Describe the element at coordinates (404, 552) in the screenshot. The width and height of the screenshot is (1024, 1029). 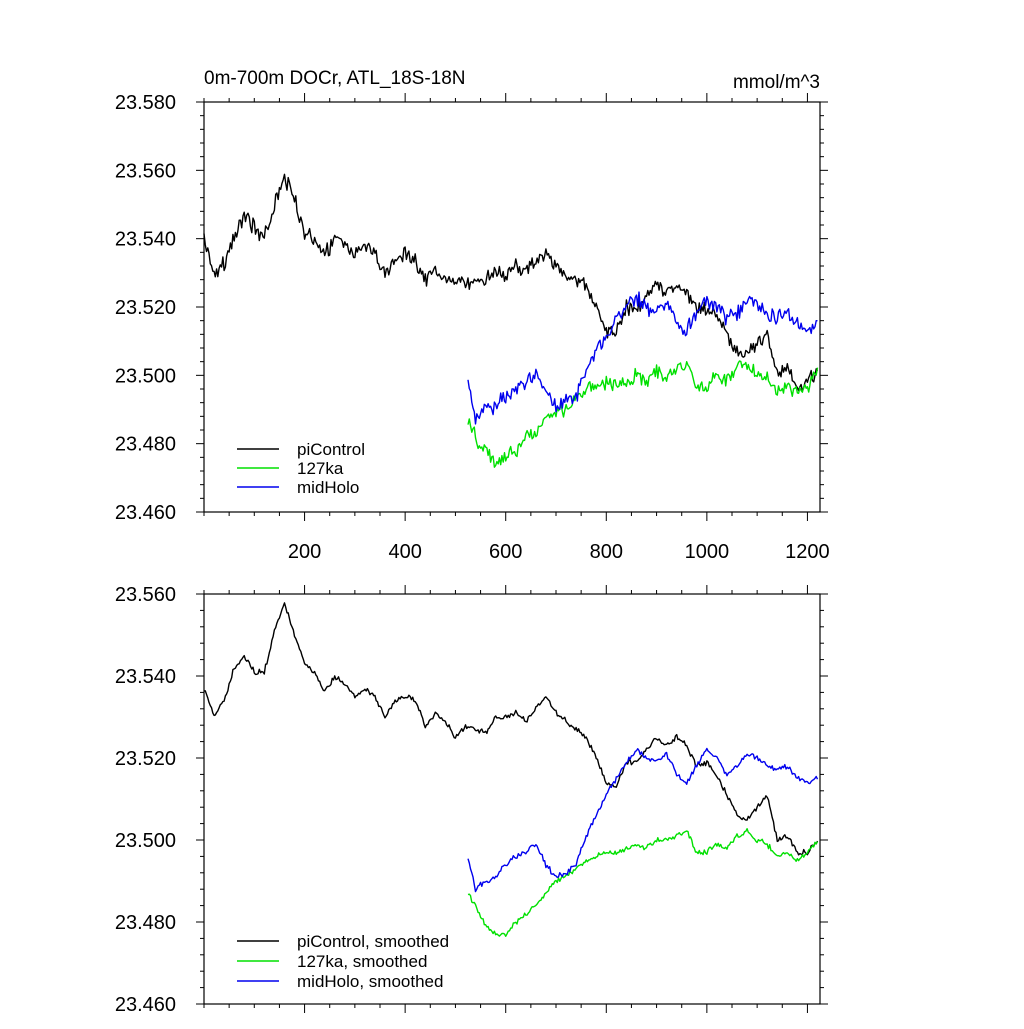
I see `x-tick-label: 400` at that location.